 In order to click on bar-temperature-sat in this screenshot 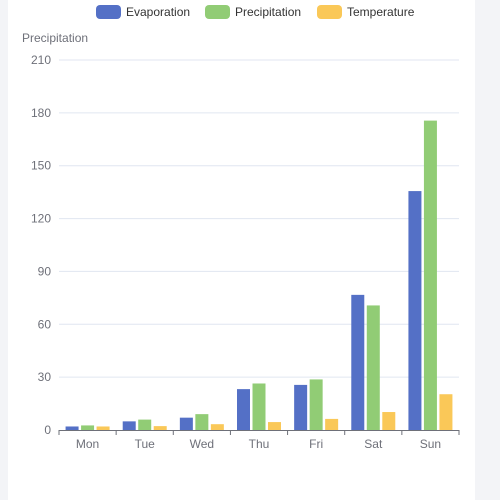, I will do `click(389, 421)`.